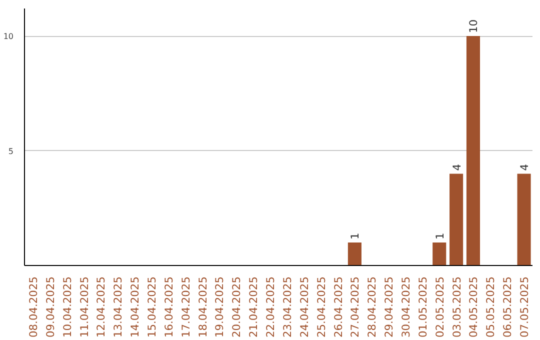 This screenshot has height=340, width=540. What do you see at coordinates (253, 307) in the screenshot?
I see `x-tick-label: 21.04.2025` at bounding box center [253, 307].